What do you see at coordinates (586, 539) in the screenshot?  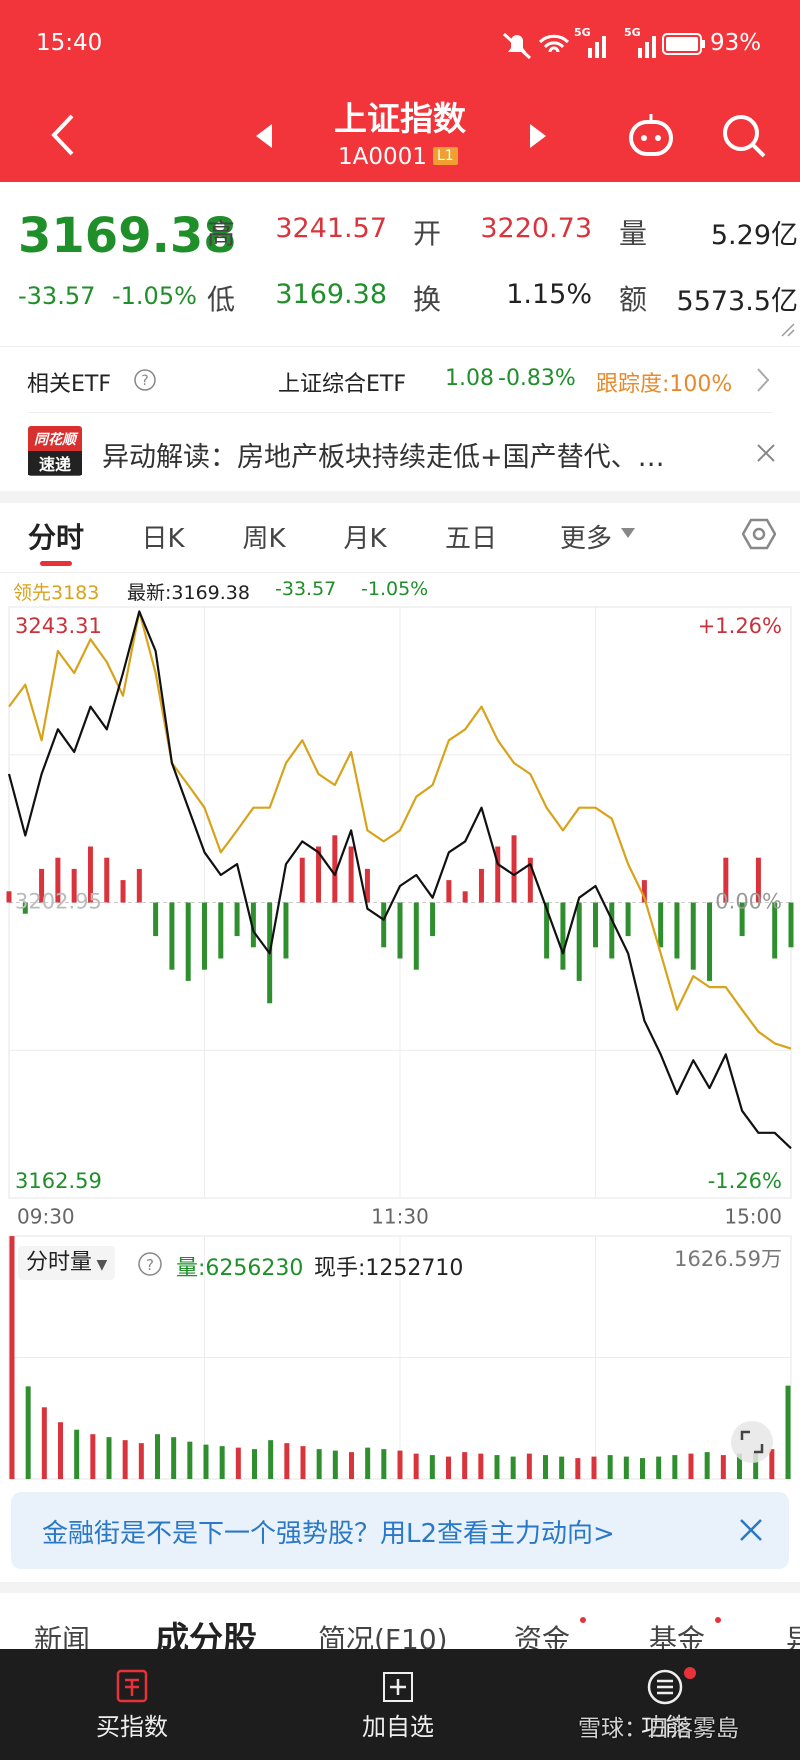 I see `tab: 更多` at bounding box center [586, 539].